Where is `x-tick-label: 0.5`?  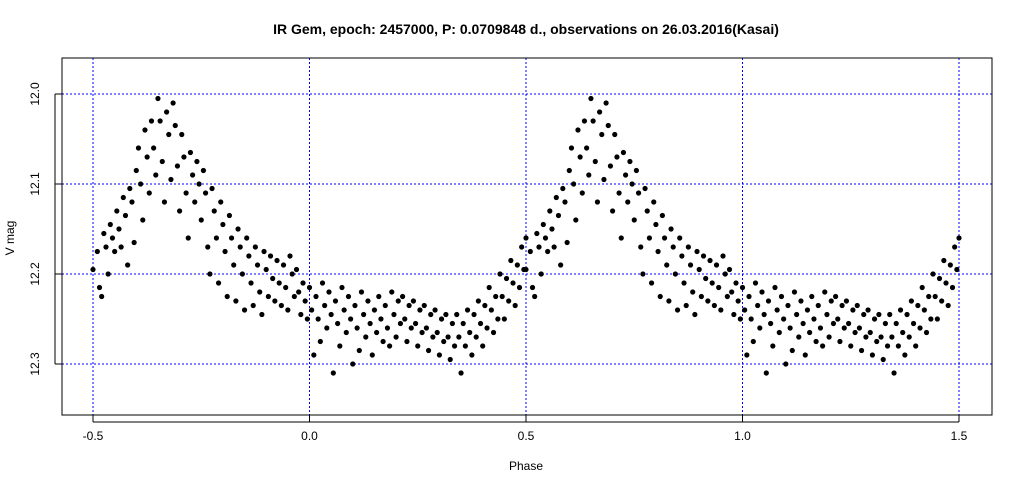
x-tick-label: 0.5 is located at coordinates (526, 436).